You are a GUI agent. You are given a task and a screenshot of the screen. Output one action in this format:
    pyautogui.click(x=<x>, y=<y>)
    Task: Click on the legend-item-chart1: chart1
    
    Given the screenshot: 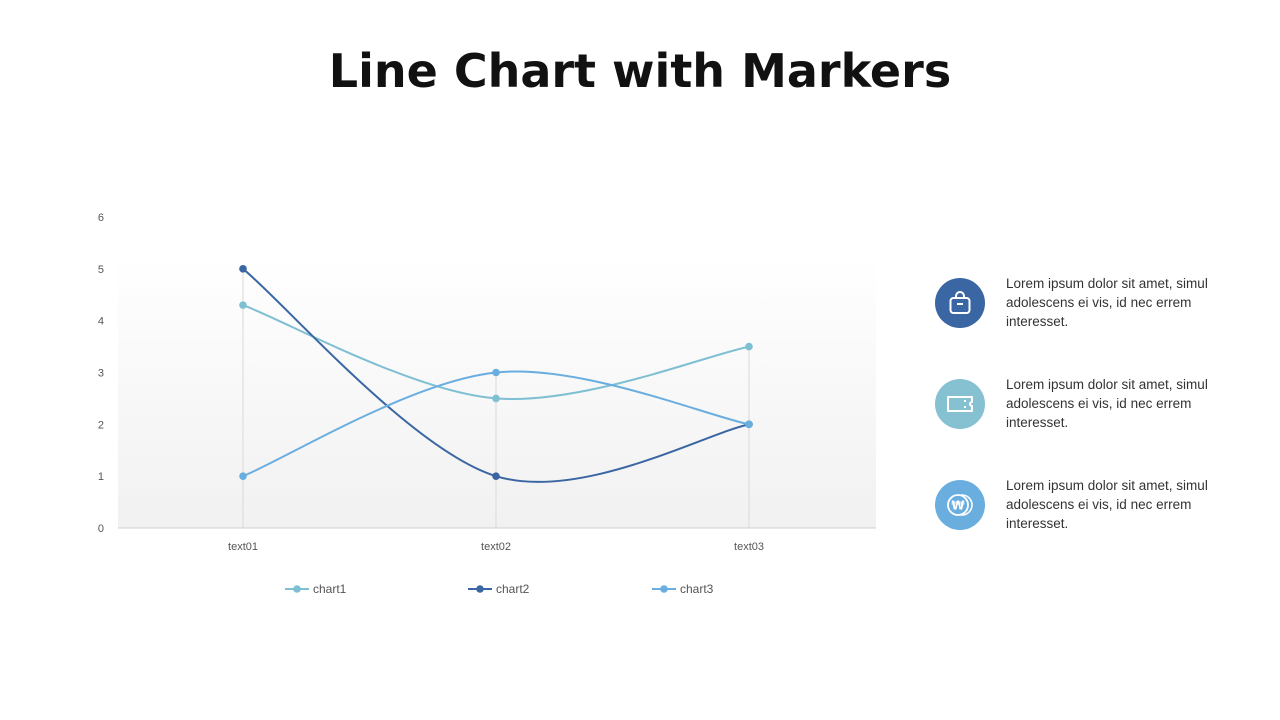 What is the action you would take?
    pyautogui.click(x=316, y=589)
    